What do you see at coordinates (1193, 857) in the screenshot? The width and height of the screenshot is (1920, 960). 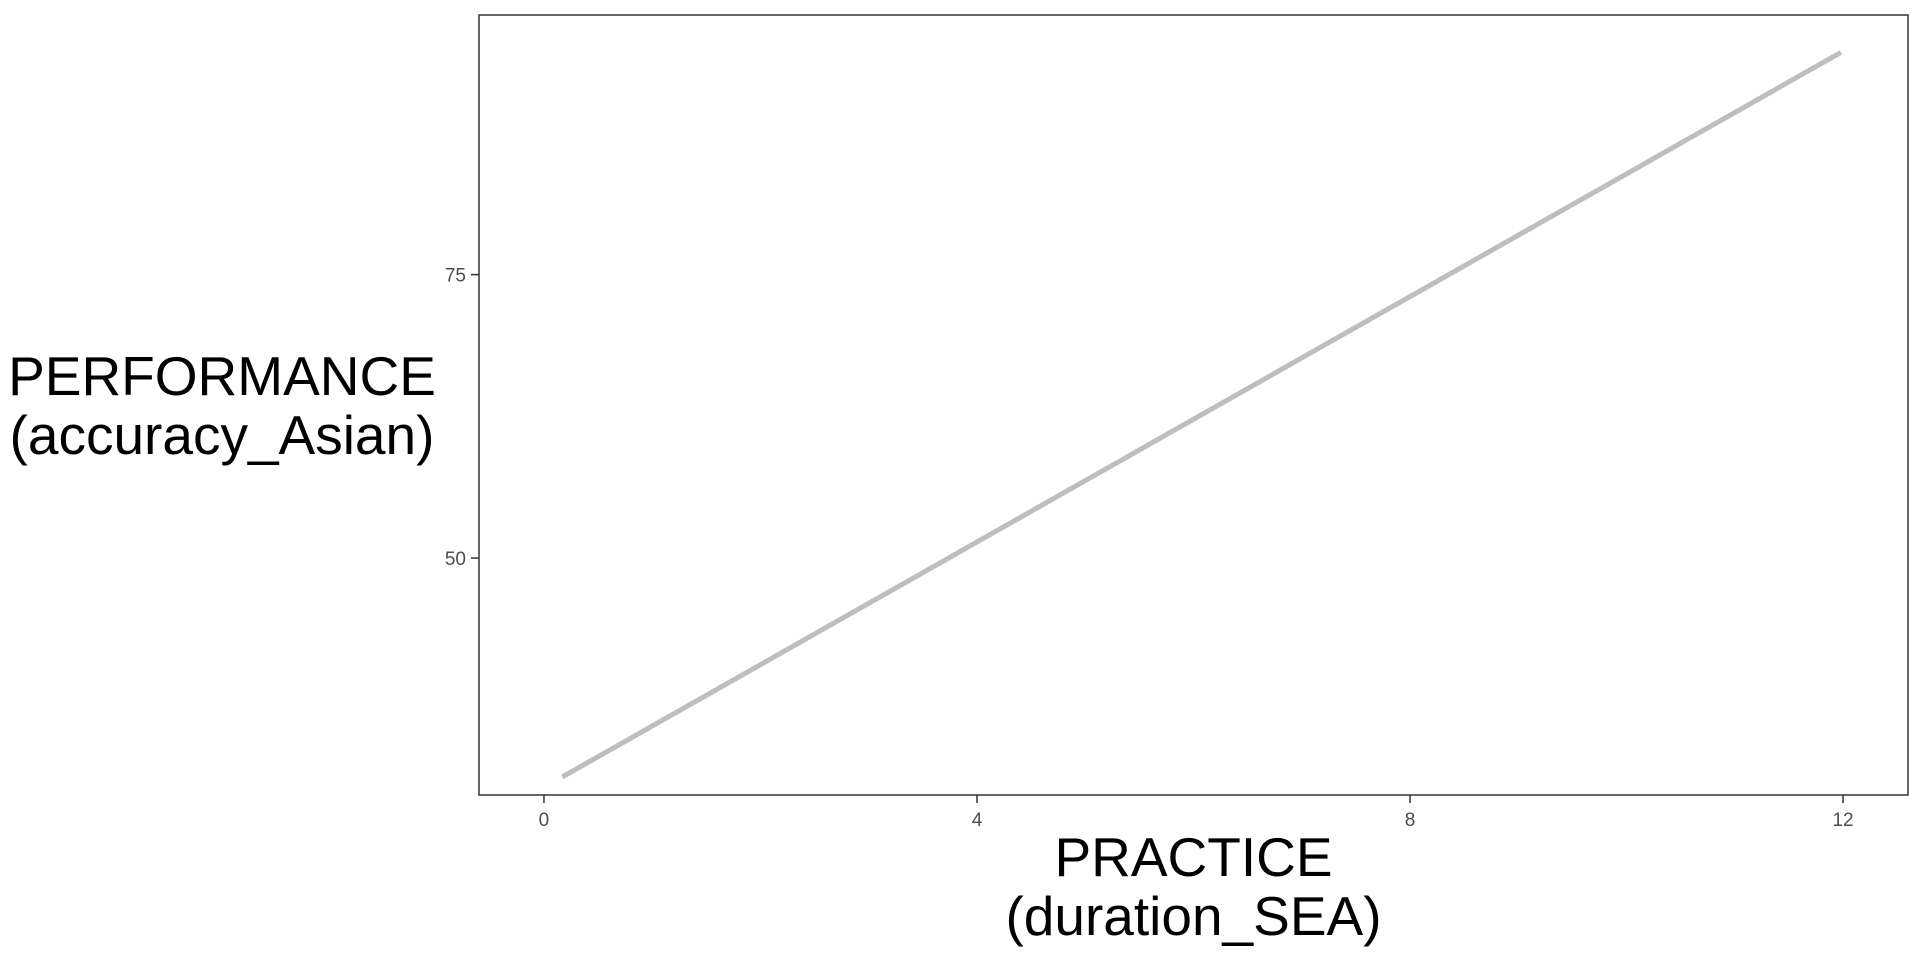 I see `x-axis-title-line-1: PRACTICE` at bounding box center [1193, 857].